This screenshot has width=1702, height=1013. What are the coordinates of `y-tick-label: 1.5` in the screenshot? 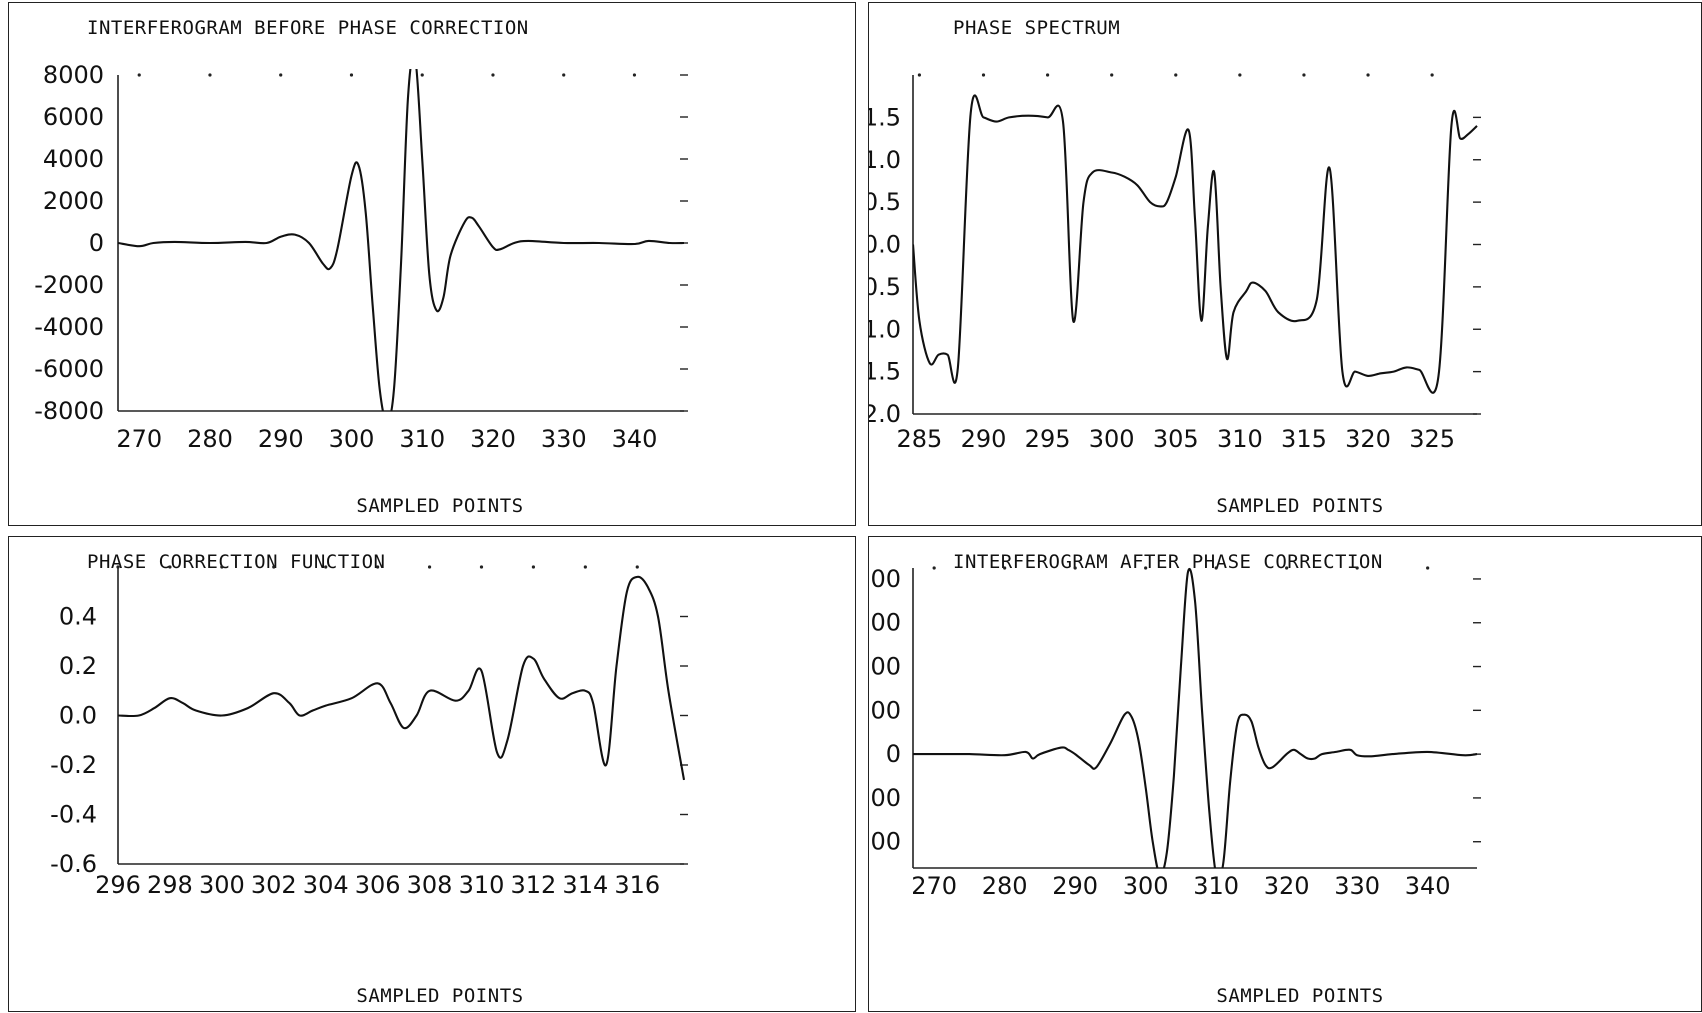 It's located at (885, 117).